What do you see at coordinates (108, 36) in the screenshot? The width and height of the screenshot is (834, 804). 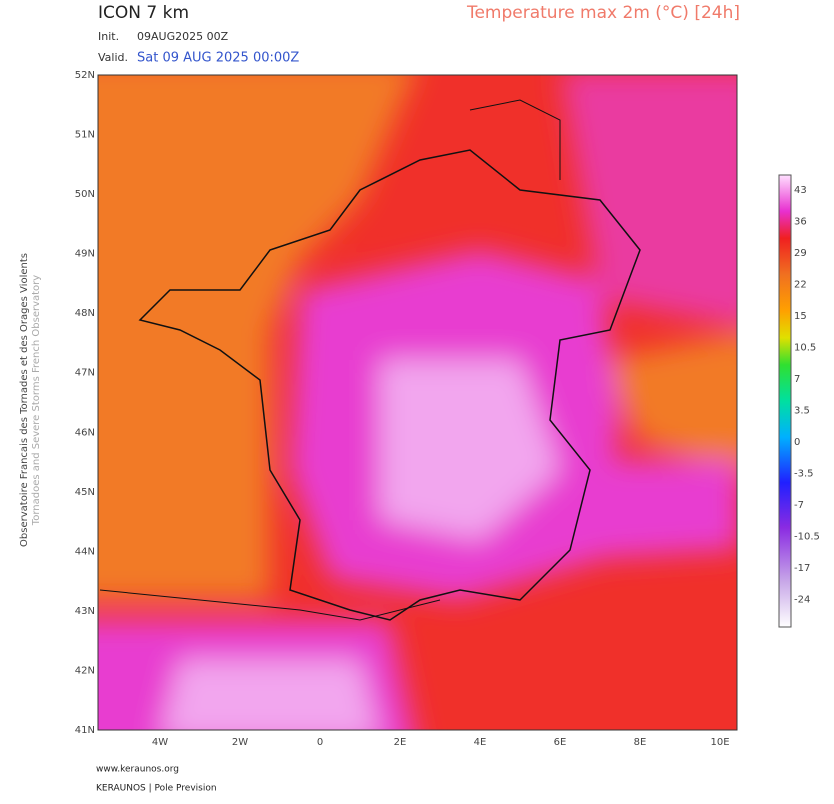 I see `init-label: Init.` at bounding box center [108, 36].